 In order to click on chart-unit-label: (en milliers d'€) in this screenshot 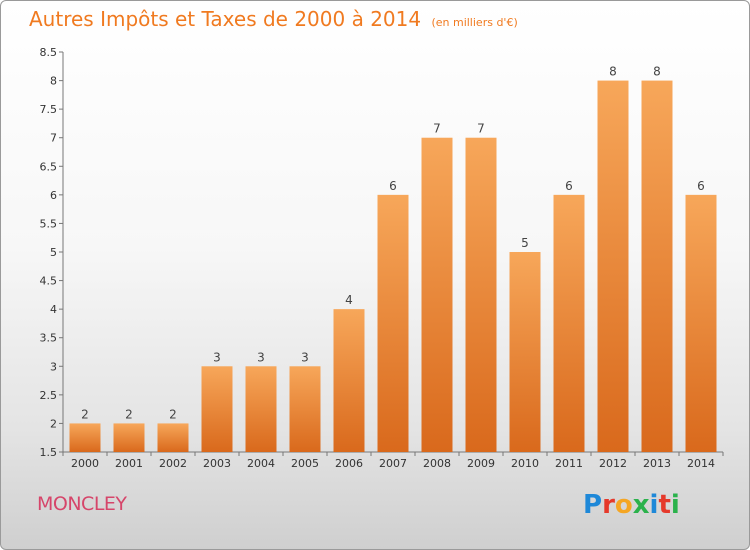, I will do `click(474, 22)`.